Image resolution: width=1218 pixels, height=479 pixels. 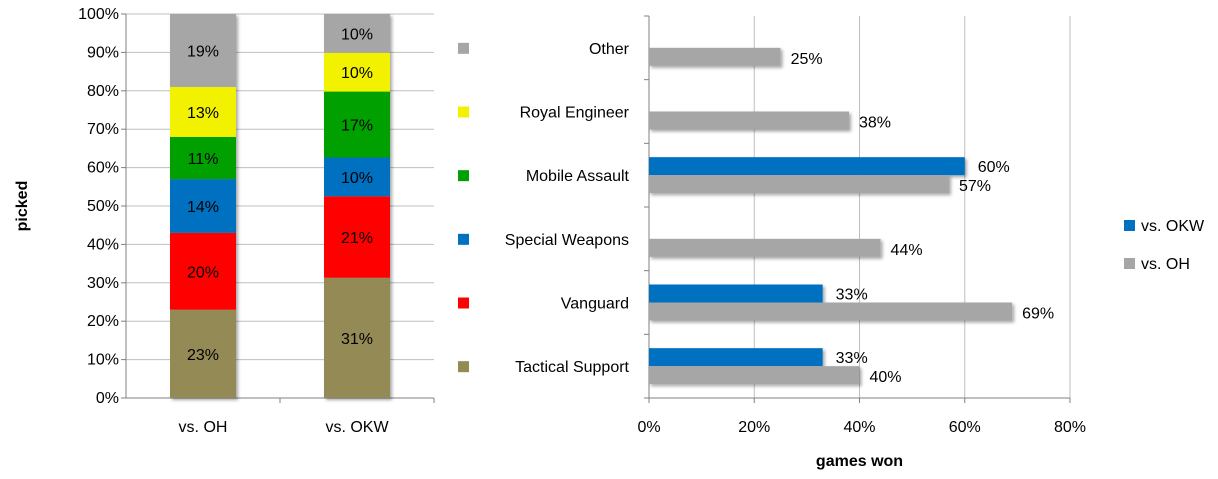 I want to click on bar-segment-vs-okw-vanguard, so click(x=357, y=237).